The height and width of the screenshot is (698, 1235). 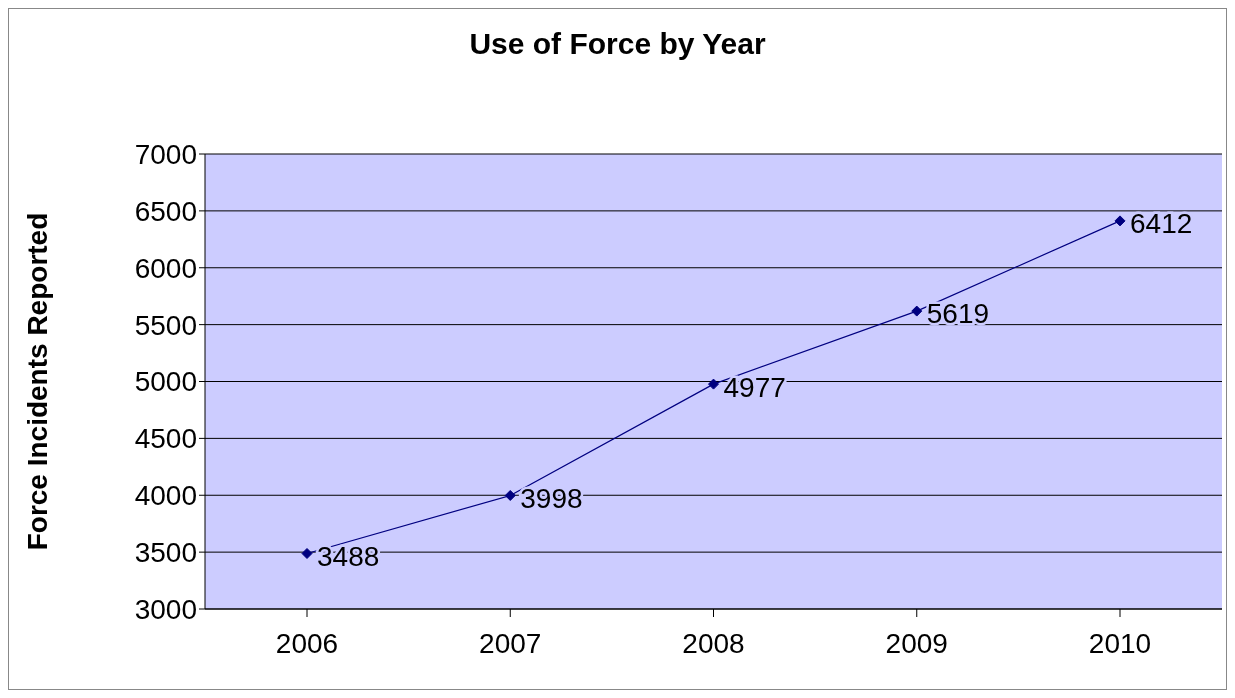 I want to click on y-tick-label: 4500, so click(x=165, y=439).